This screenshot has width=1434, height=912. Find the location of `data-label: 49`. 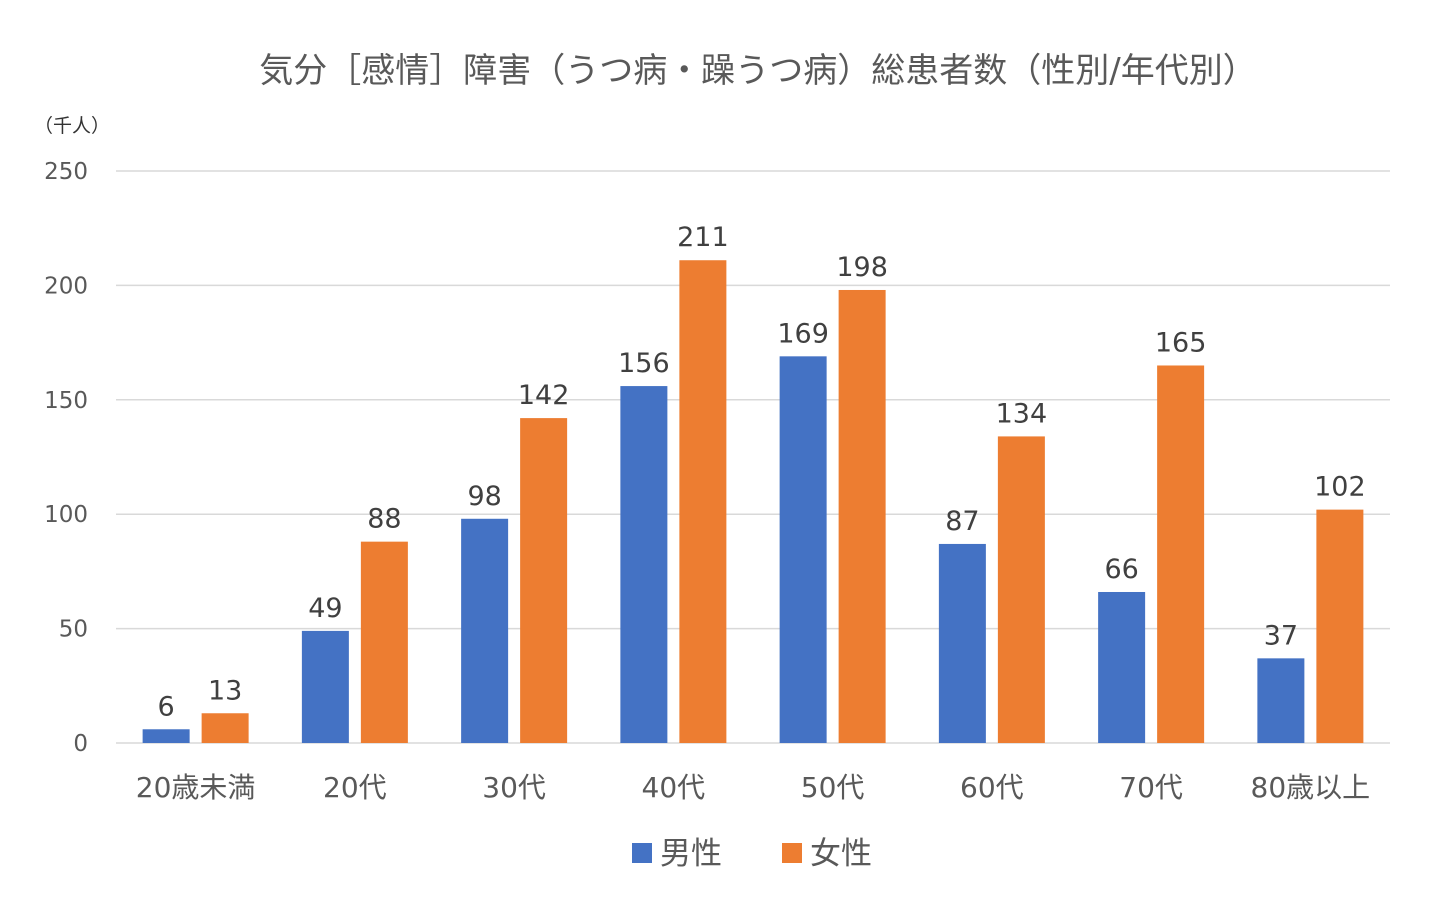

data-label: 49 is located at coordinates (325, 608).